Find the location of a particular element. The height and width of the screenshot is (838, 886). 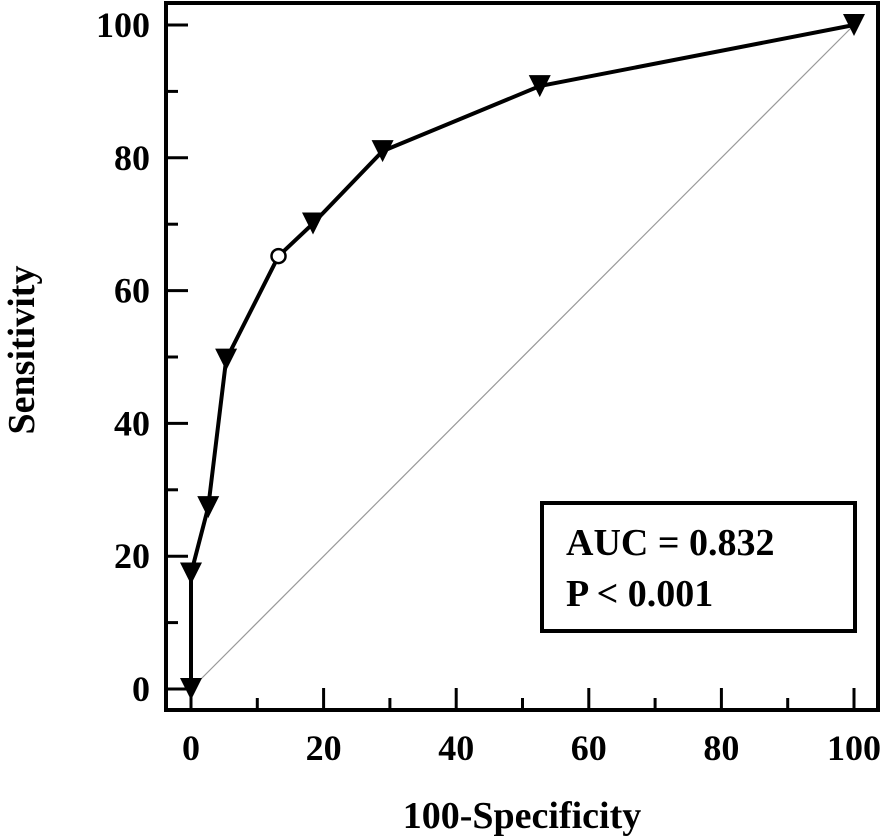

y-tick-label: 60 is located at coordinates (132, 291).